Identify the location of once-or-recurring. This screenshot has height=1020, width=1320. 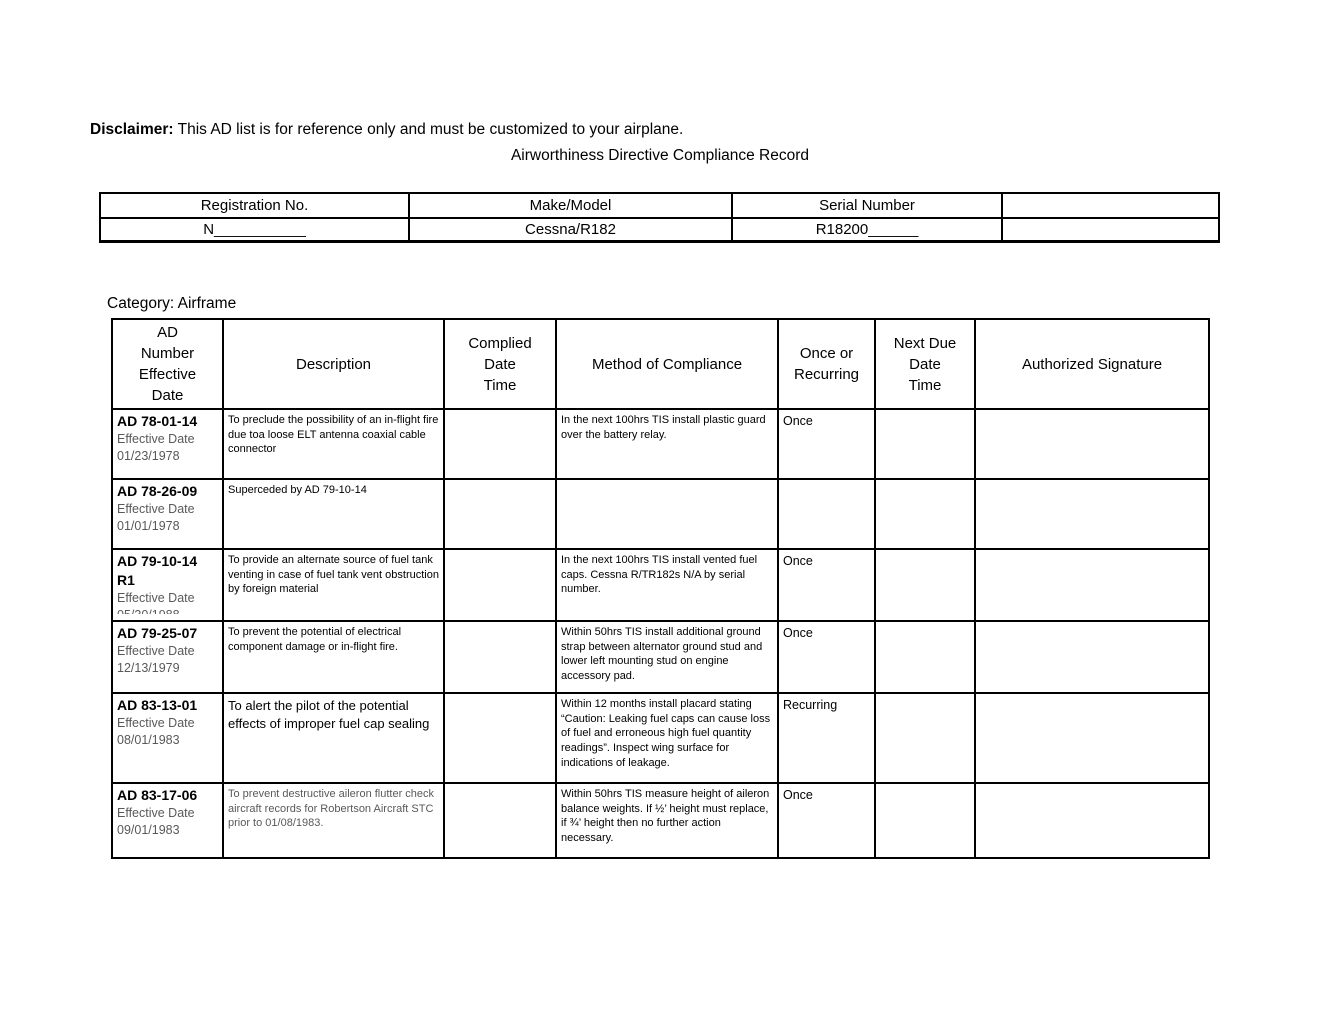
(826, 482).